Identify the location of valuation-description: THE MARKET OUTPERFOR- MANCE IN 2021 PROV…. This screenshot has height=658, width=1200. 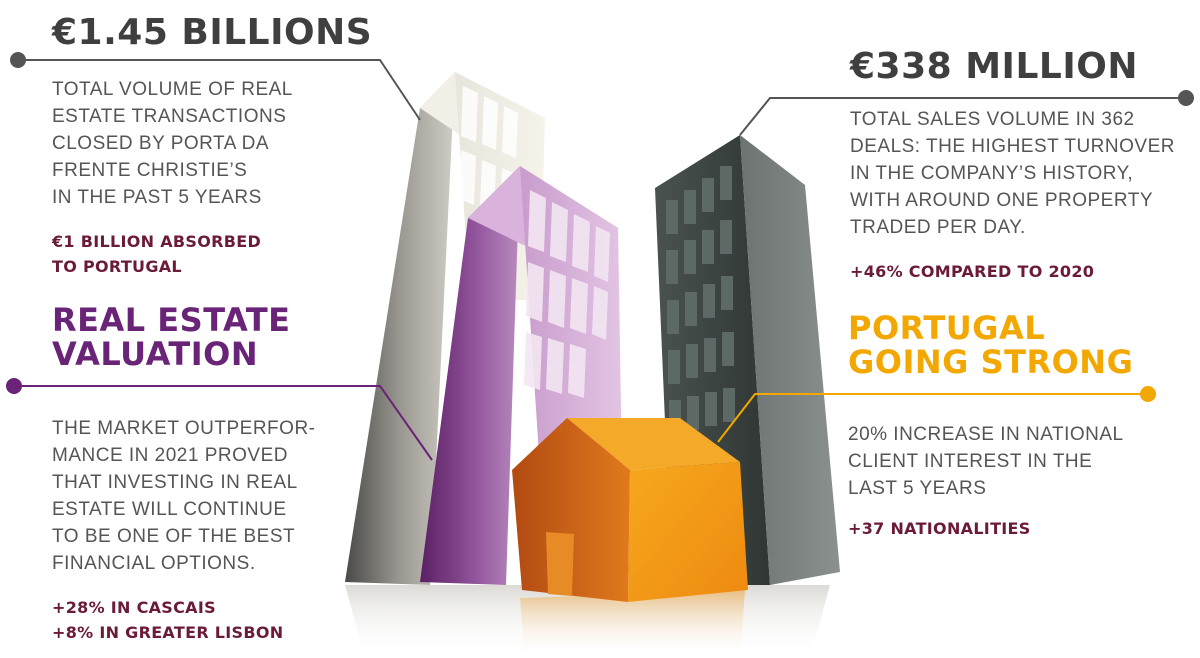
(184, 496).